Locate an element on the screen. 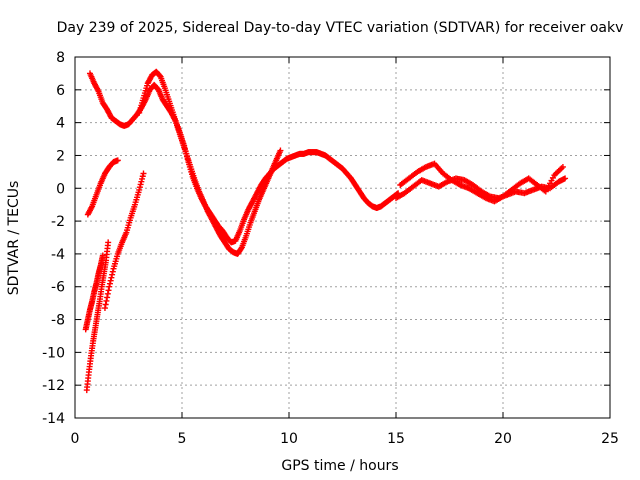 Image resolution: width=640 pixels, height=480 pixels. y-tick-label: 6 is located at coordinates (60, 91).